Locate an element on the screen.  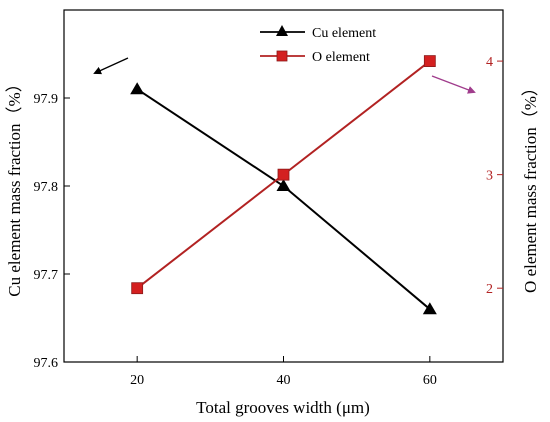
legend-marker-o is located at coordinates (282, 56).